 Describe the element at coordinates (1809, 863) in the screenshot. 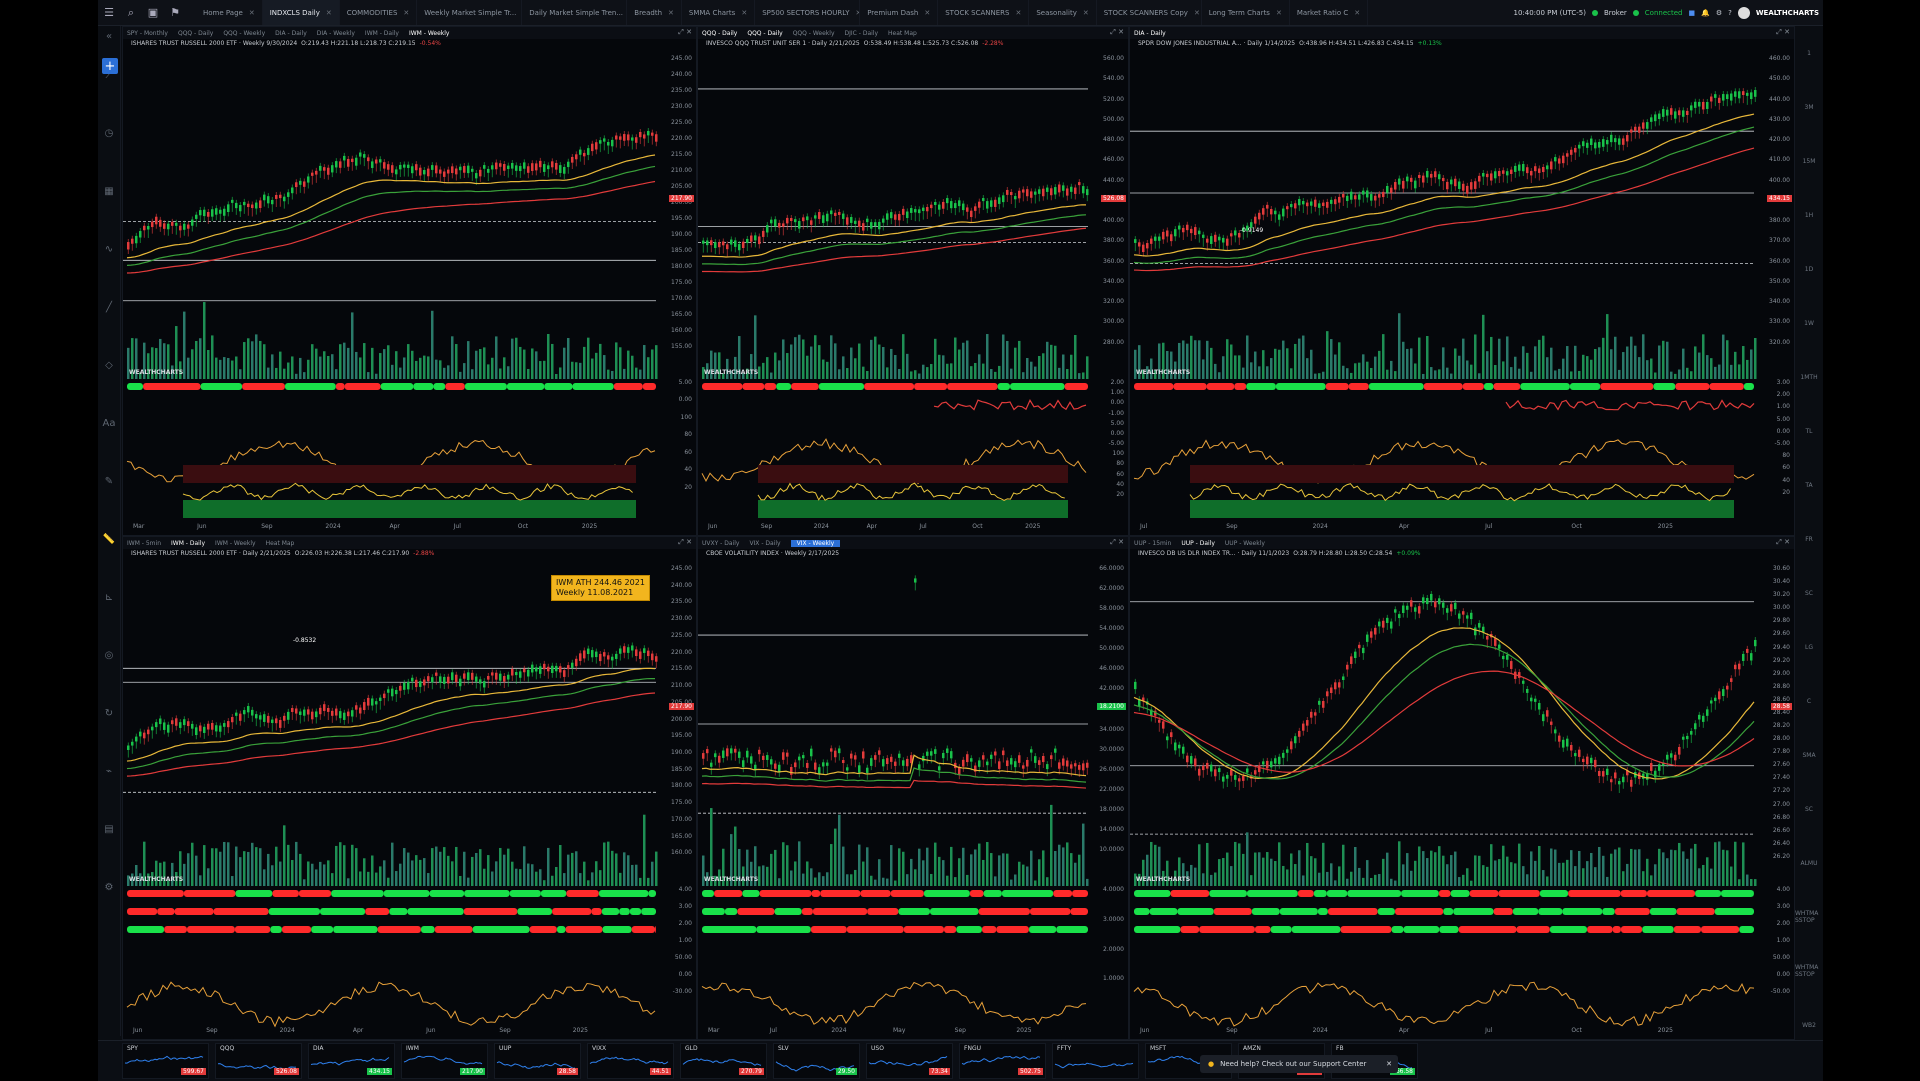

I see `indicator-toggle: ALMU` at that location.